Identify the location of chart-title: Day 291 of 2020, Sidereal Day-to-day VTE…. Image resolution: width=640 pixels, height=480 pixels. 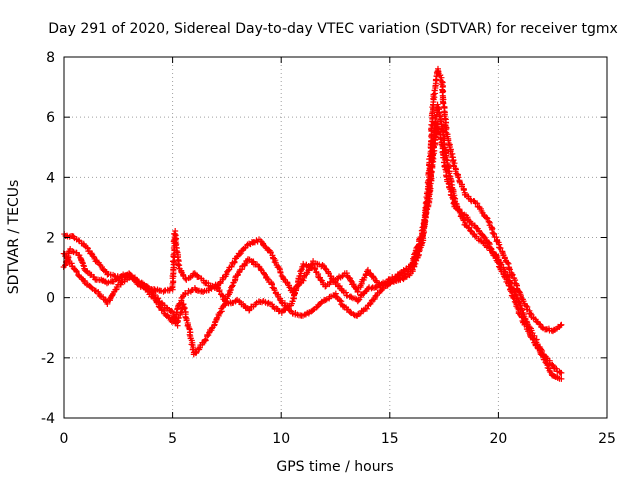
(333, 29).